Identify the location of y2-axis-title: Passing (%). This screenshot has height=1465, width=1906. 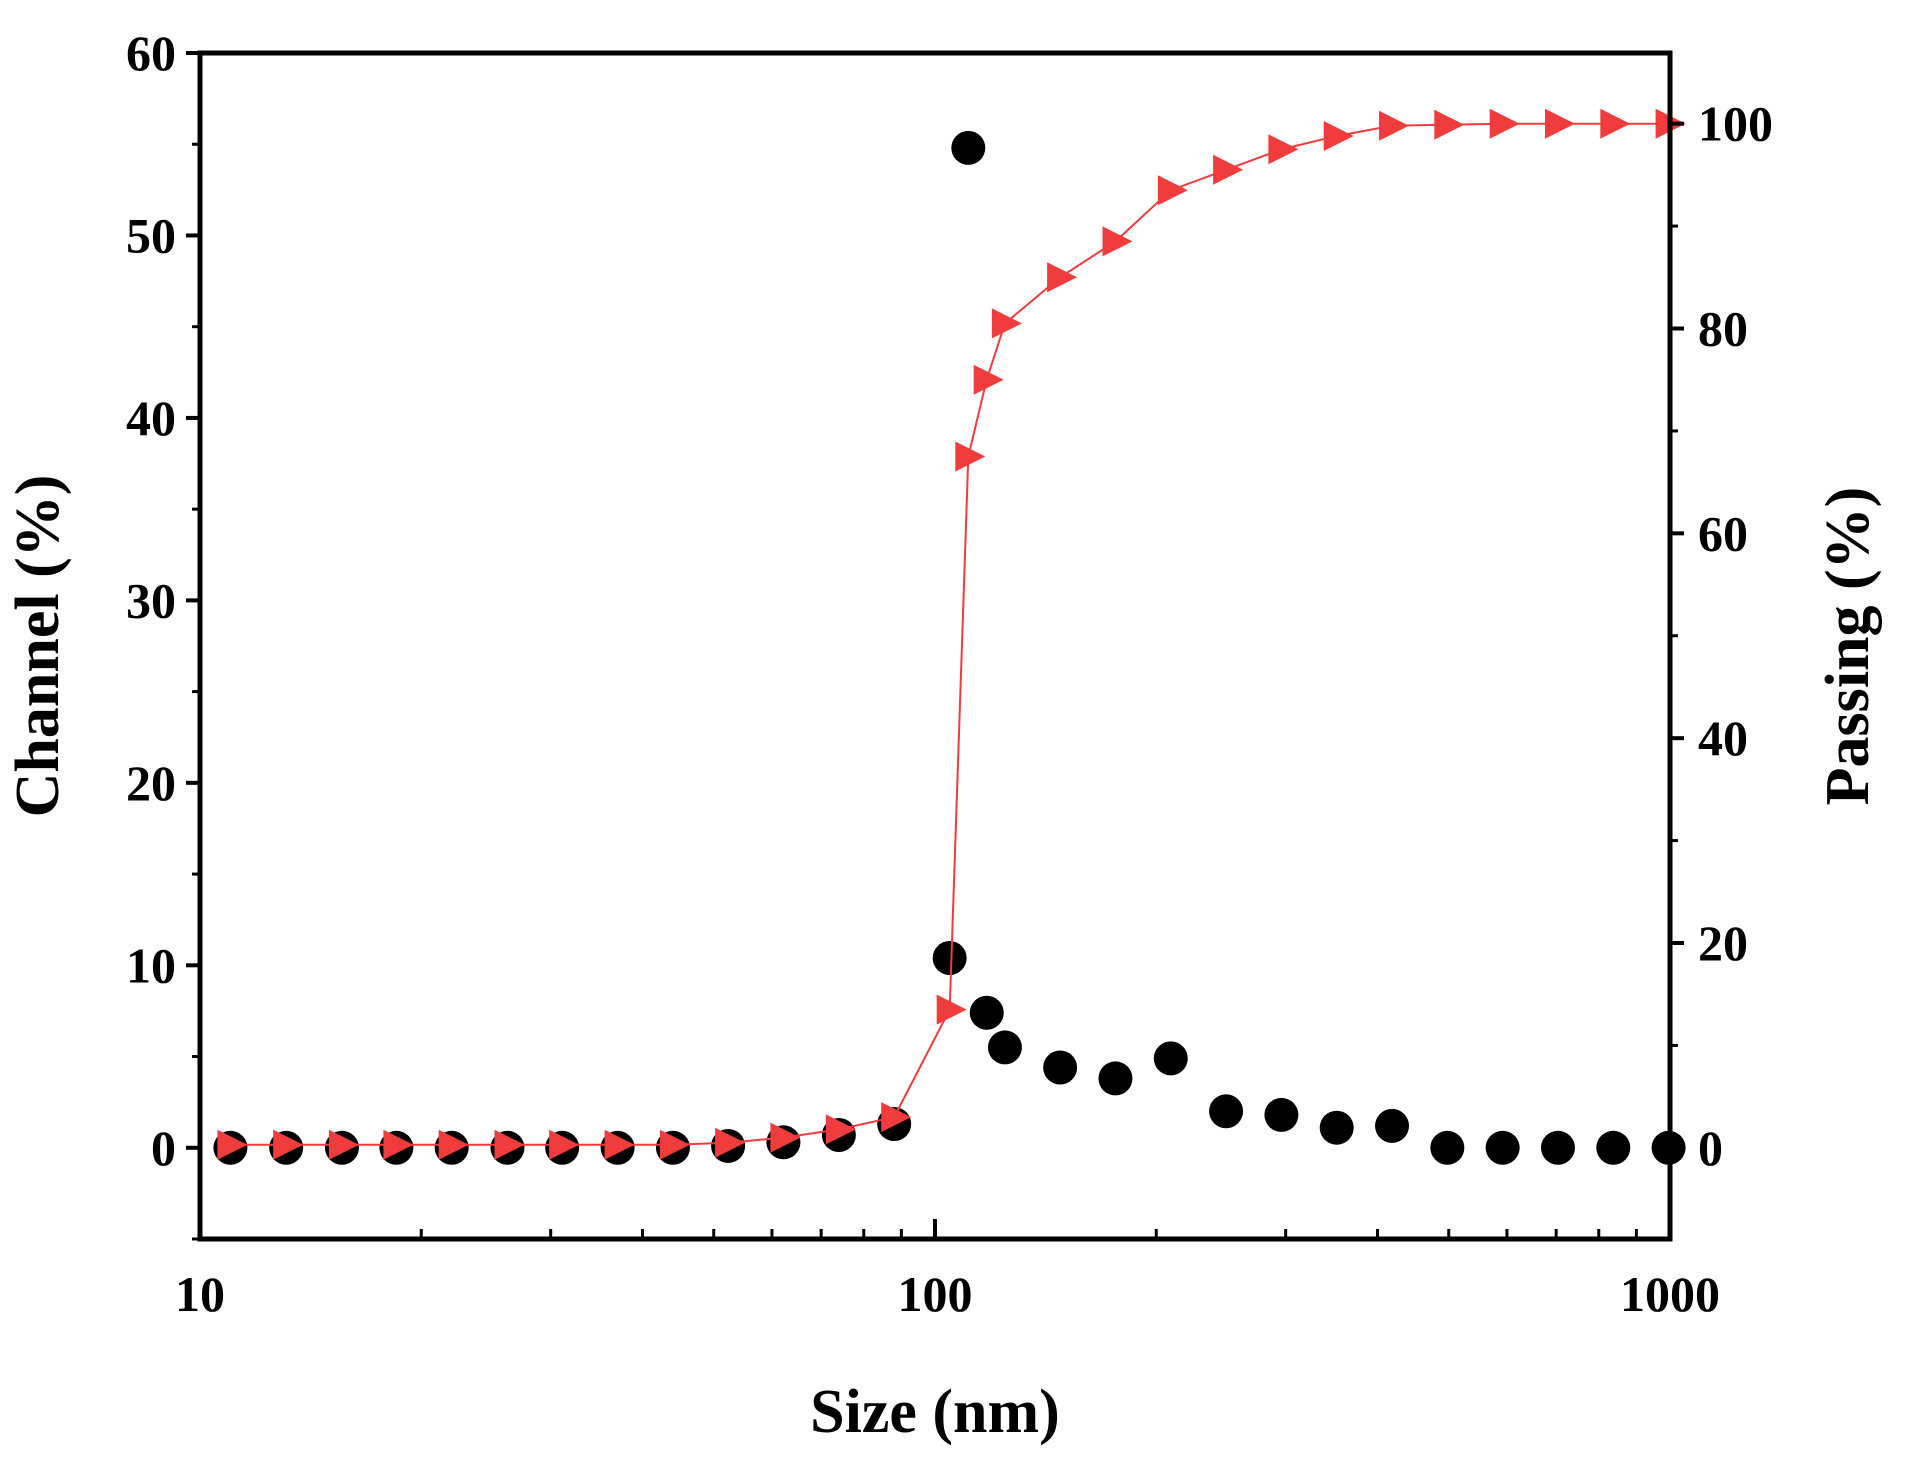
(1848, 646).